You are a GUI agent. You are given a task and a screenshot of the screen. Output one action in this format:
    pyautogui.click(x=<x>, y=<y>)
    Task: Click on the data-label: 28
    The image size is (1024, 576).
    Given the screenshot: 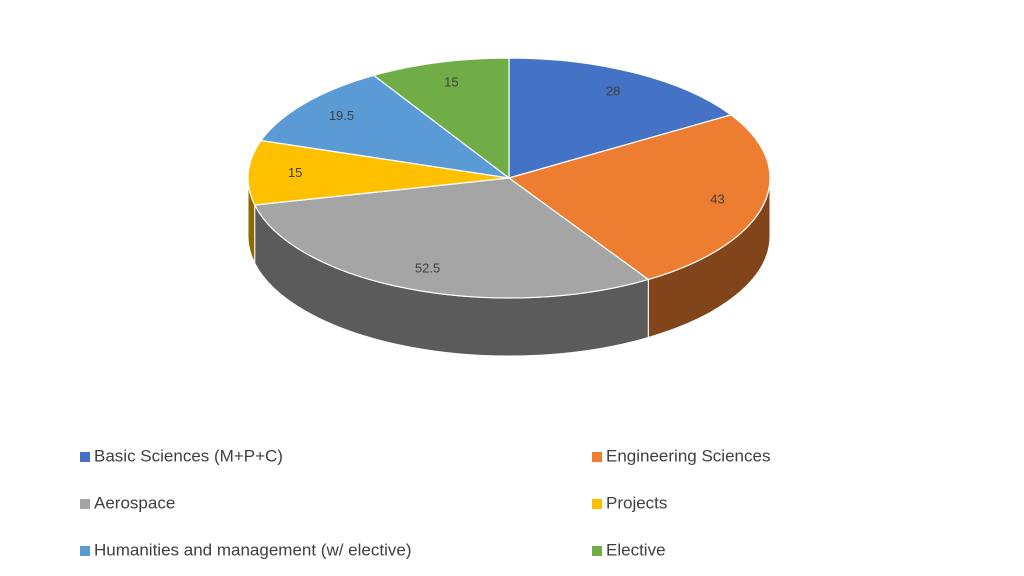 What is the action you would take?
    pyautogui.click(x=613, y=90)
    